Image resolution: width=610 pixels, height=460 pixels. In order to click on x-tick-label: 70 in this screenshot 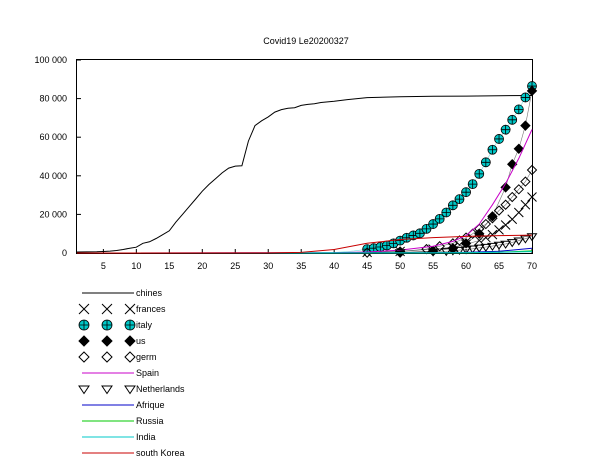, I will do `click(532, 266)`.